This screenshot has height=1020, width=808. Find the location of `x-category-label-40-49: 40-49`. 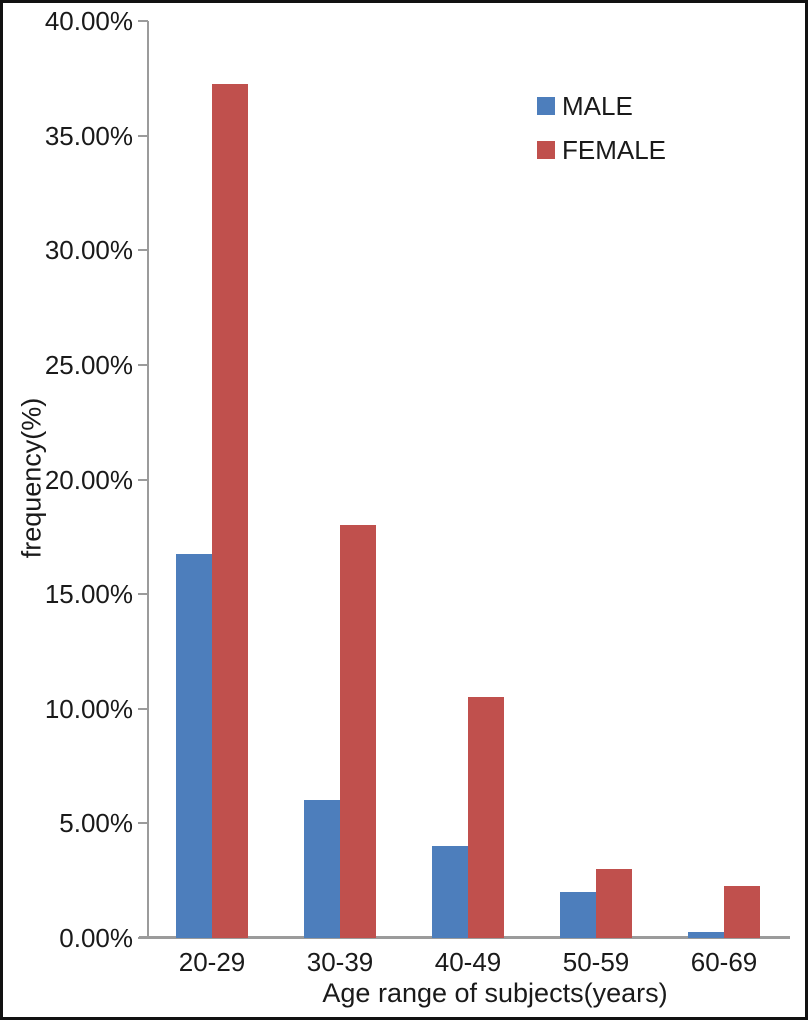

x-category-label-40-49: 40-49 is located at coordinates (468, 962).